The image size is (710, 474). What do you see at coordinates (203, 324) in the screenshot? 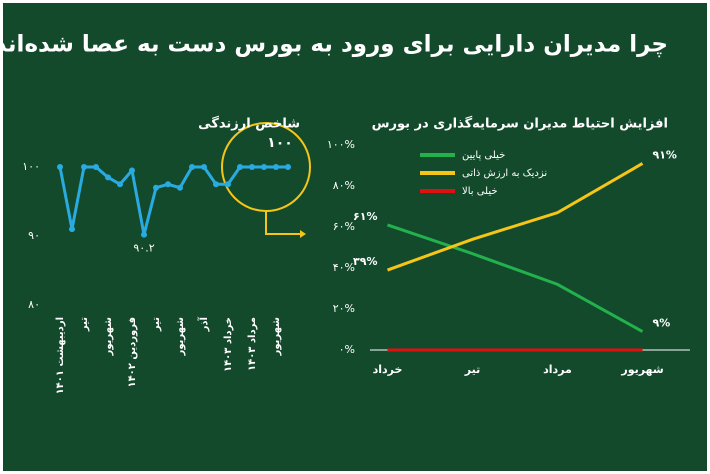
I see `x-tick-label: آذر` at bounding box center [203, 324].